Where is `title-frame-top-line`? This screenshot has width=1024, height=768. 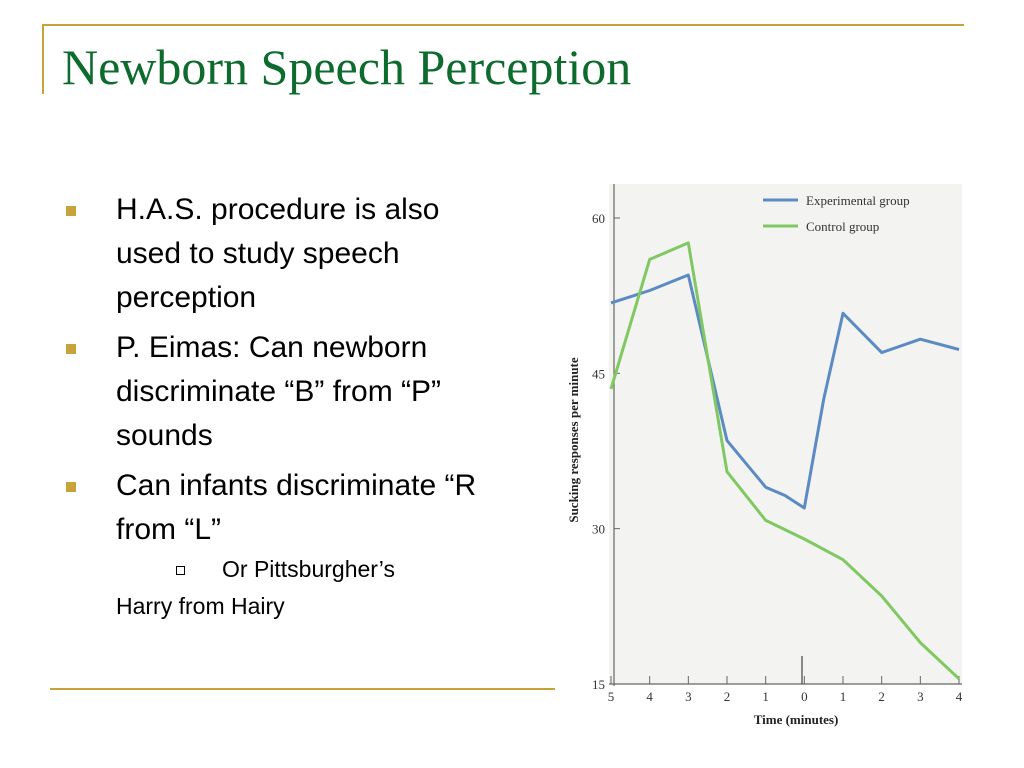
title-frame-top-line is located at coordinates (503, 25).